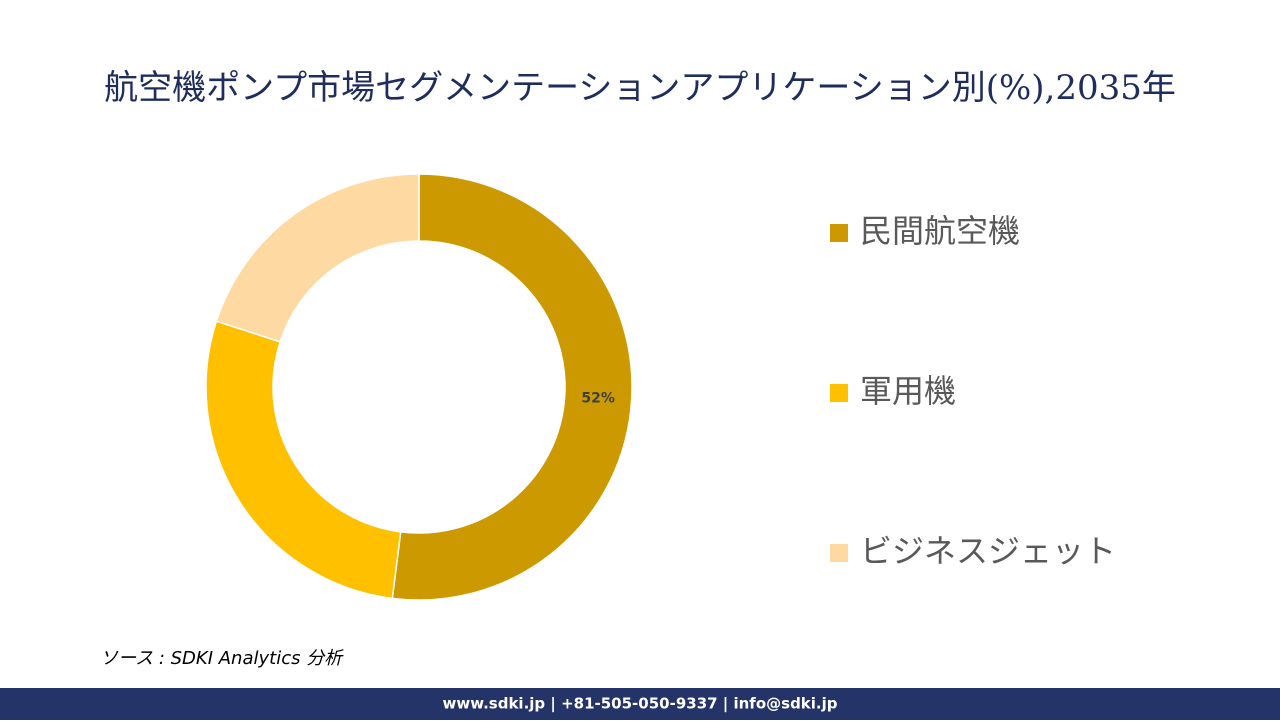  Describe the element at coordinates (908, 391) in the screenshot. I see `legend-label: 軍用機` at that location.